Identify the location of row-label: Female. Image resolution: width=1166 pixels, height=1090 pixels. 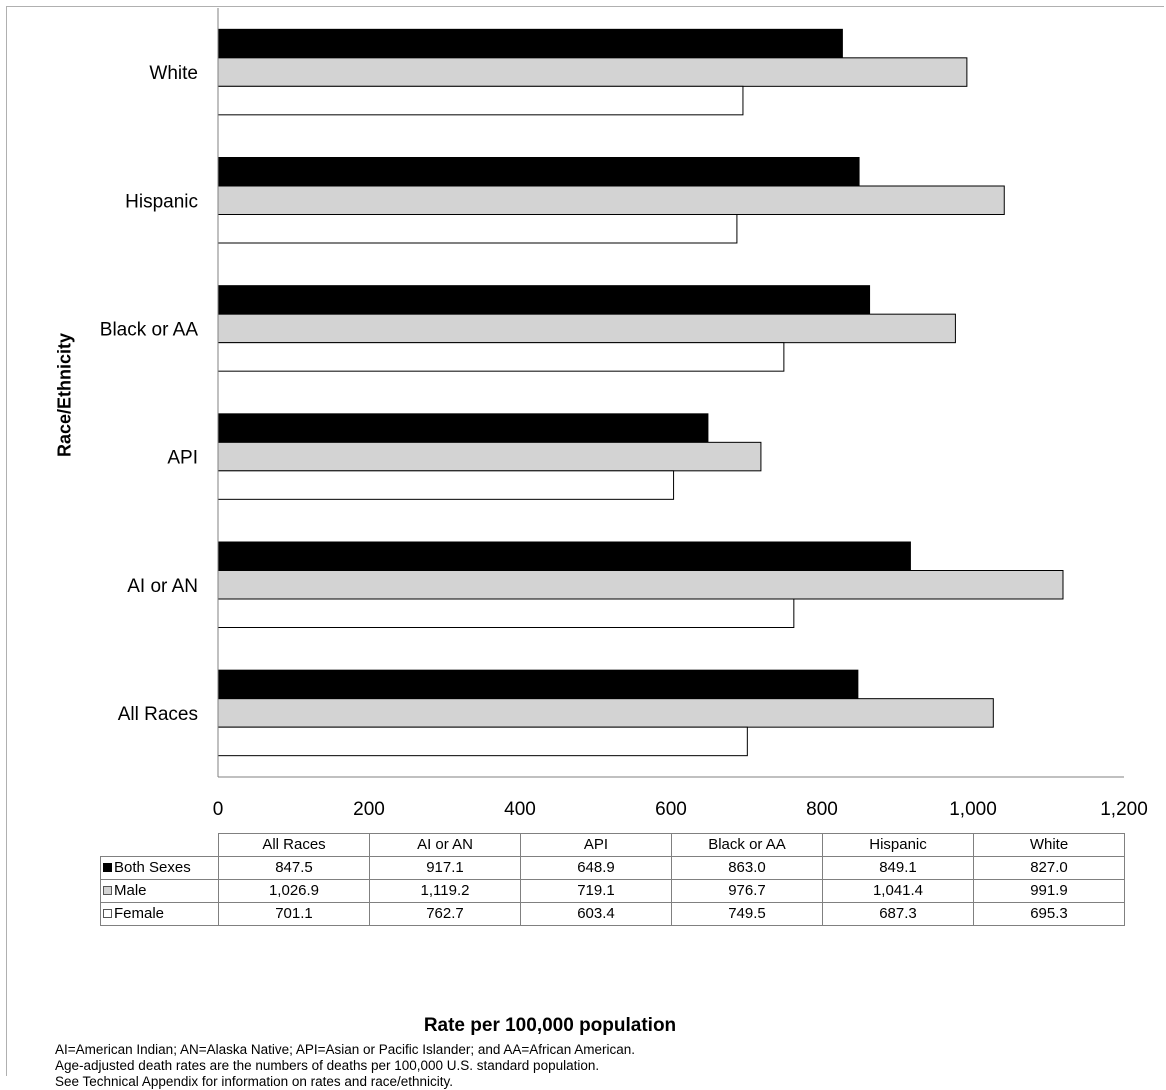
(139, 913).